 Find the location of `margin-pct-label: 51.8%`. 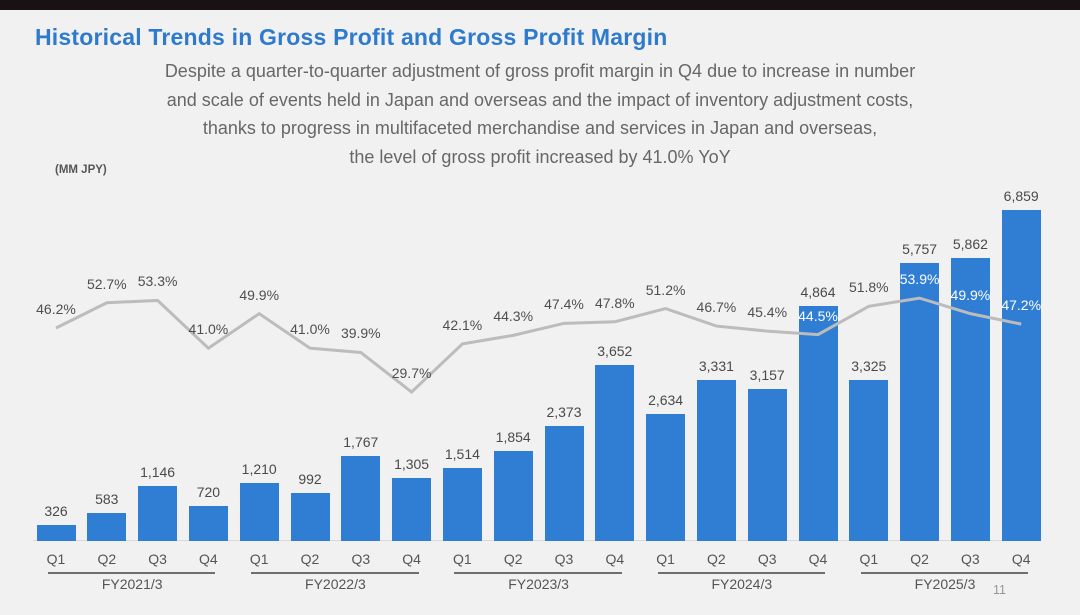

margin-pct-label: 51.8% is located at coordinates (868, 287).